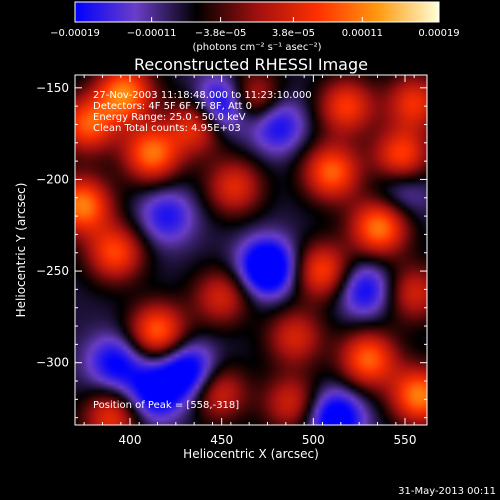 The width and height of the screenshot is (500, 500). What do you see at coordinates (251, 454) in the screenshot?
I see `x-axis-label: Heliocentric X (arcsec)` at bounding box center [251, 454].